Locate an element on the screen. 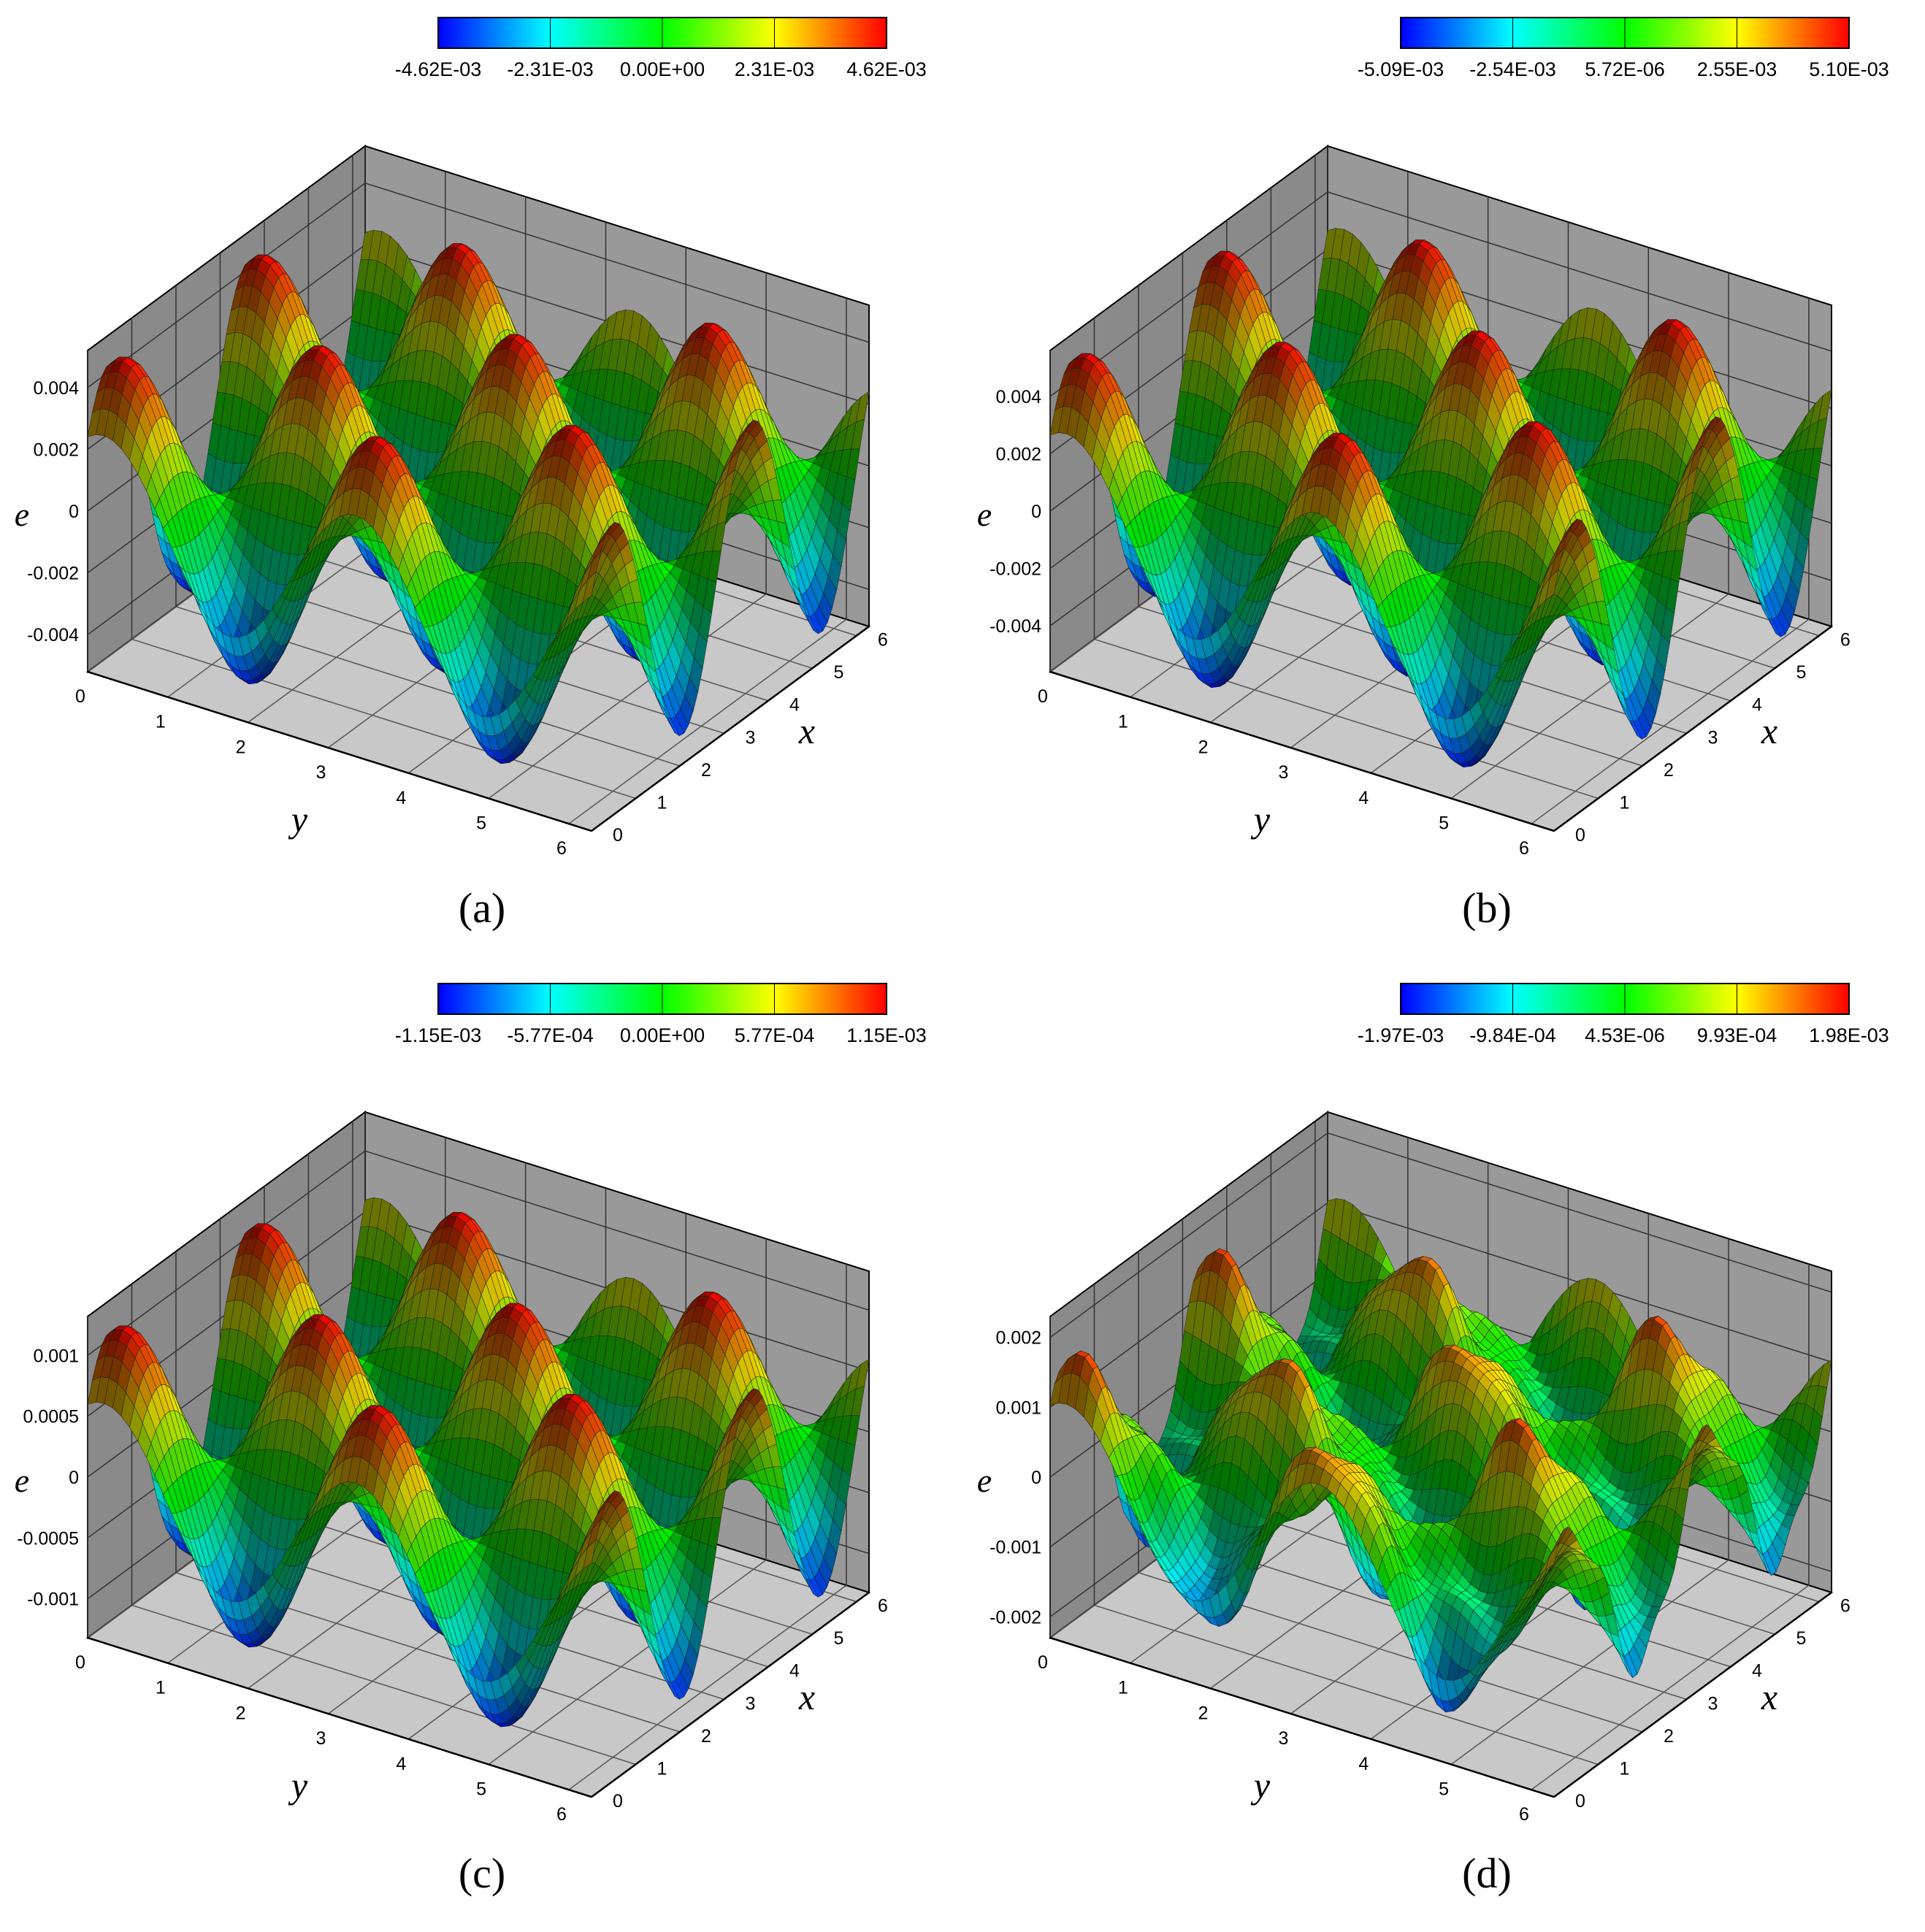 This screenshot has height=1932, width=1925. y-tick-label: 2 is located at coordinates (241, 747).